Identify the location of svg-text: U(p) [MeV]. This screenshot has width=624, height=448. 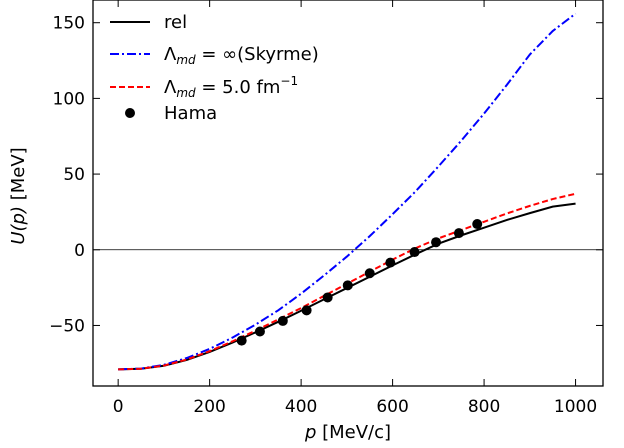
(18, 195).